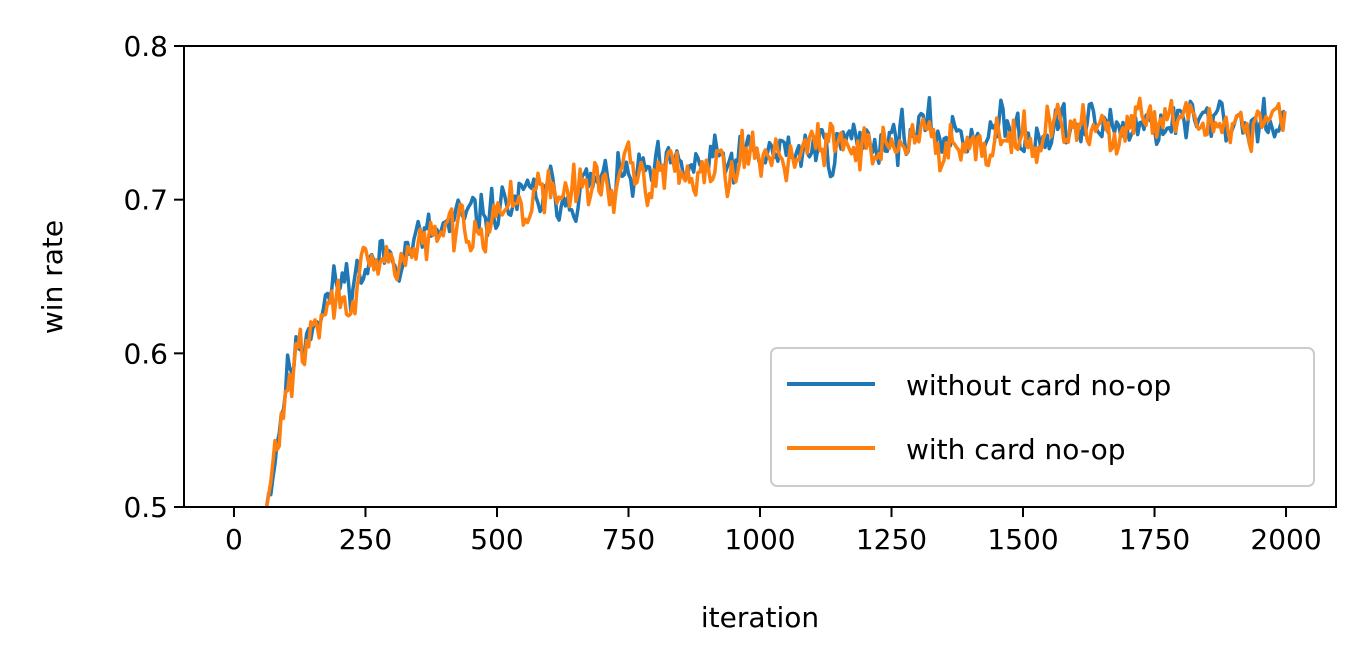 This screenshot has width=1367, height=667. What do you see at coordinates (1285, 539) in the screenshot?
I see `x-tick-label: 2000` at bounding box center [1285, 539].